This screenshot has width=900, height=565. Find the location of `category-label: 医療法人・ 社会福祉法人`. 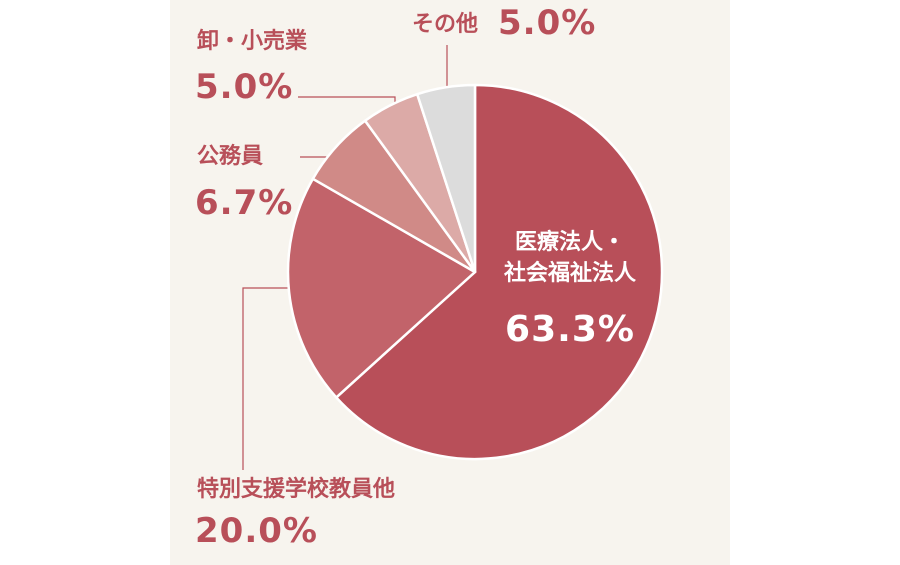

category-label: 医療法人・ 社会福祉法人 is located at coordinates (569, 258).